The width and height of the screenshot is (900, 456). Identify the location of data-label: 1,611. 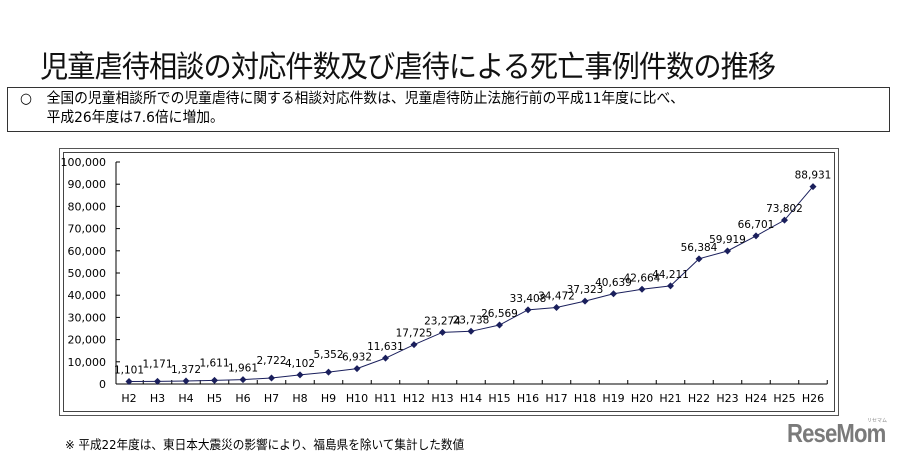
(214, 363).